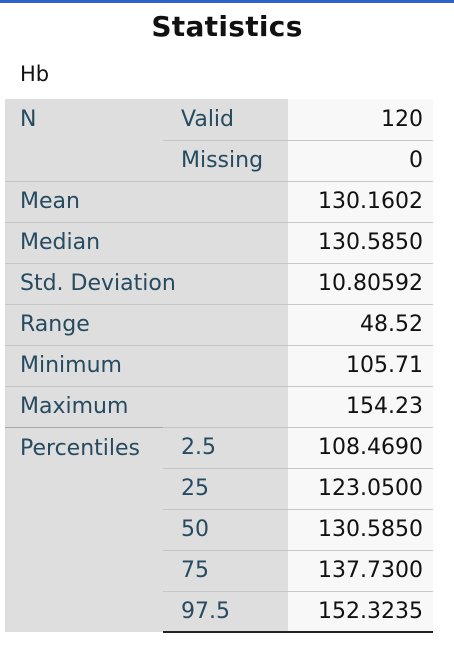 This screenshot has height=654, width=454. Describe the element at coordinates (225, 119) in the screenshot. I see `row-sublabel-valid: Valid` at that location.